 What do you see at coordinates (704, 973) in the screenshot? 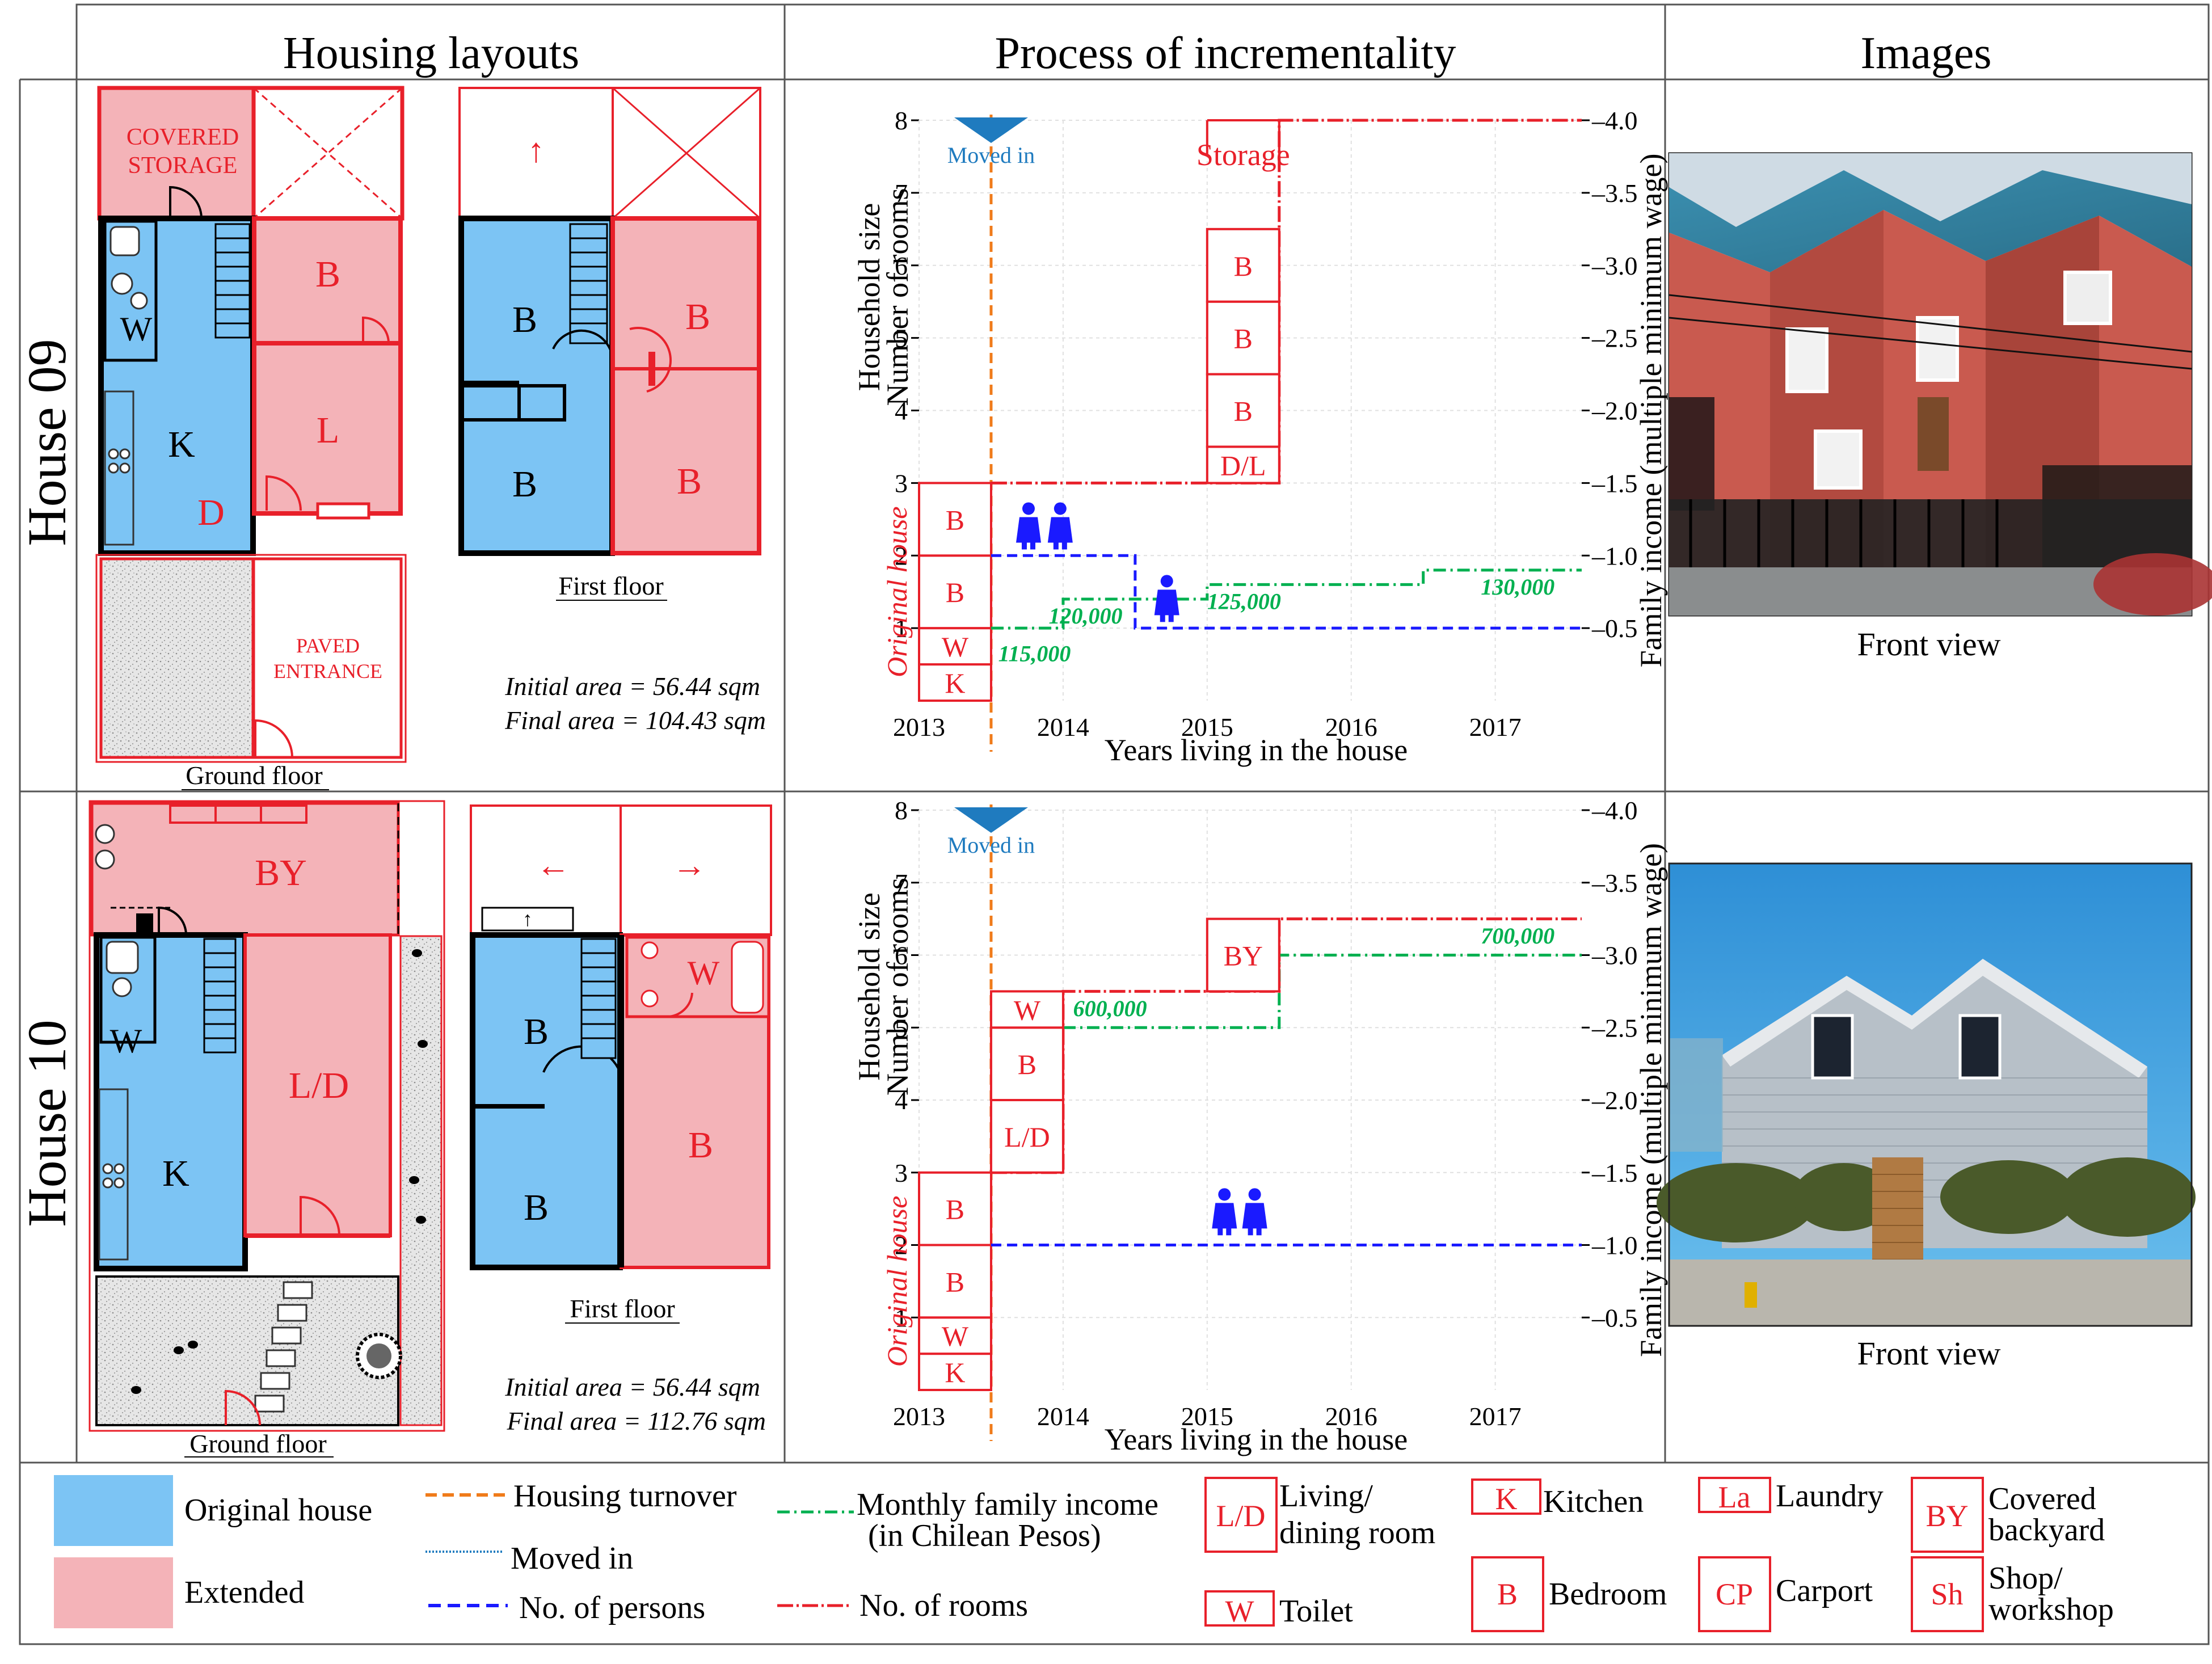
I see `house10-ff-room-w: W` at bounding box center [704, 973].